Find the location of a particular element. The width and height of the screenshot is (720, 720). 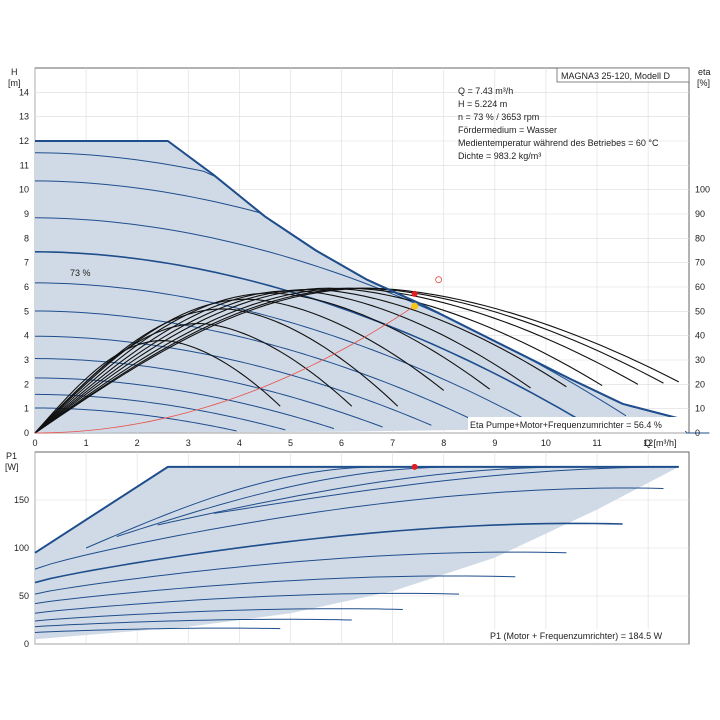

y-tick-label: 9 is located at coordinates (26, 214).